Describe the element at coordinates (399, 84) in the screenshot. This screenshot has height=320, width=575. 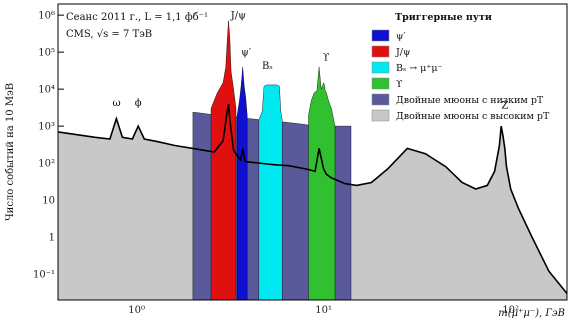
I see `legend-label-3: ϒ` at that location.